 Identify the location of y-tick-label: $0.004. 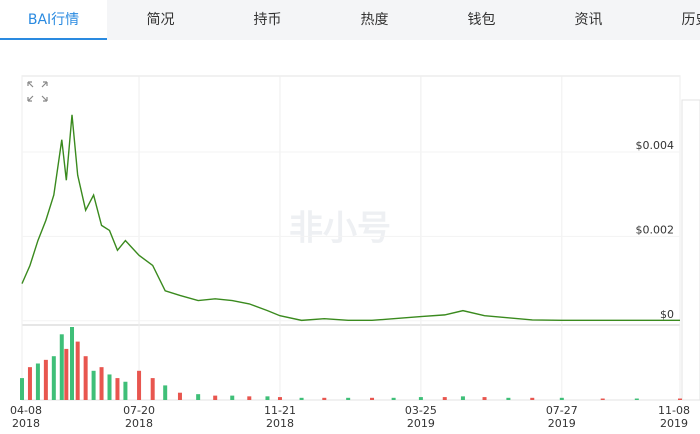
(655, 145).